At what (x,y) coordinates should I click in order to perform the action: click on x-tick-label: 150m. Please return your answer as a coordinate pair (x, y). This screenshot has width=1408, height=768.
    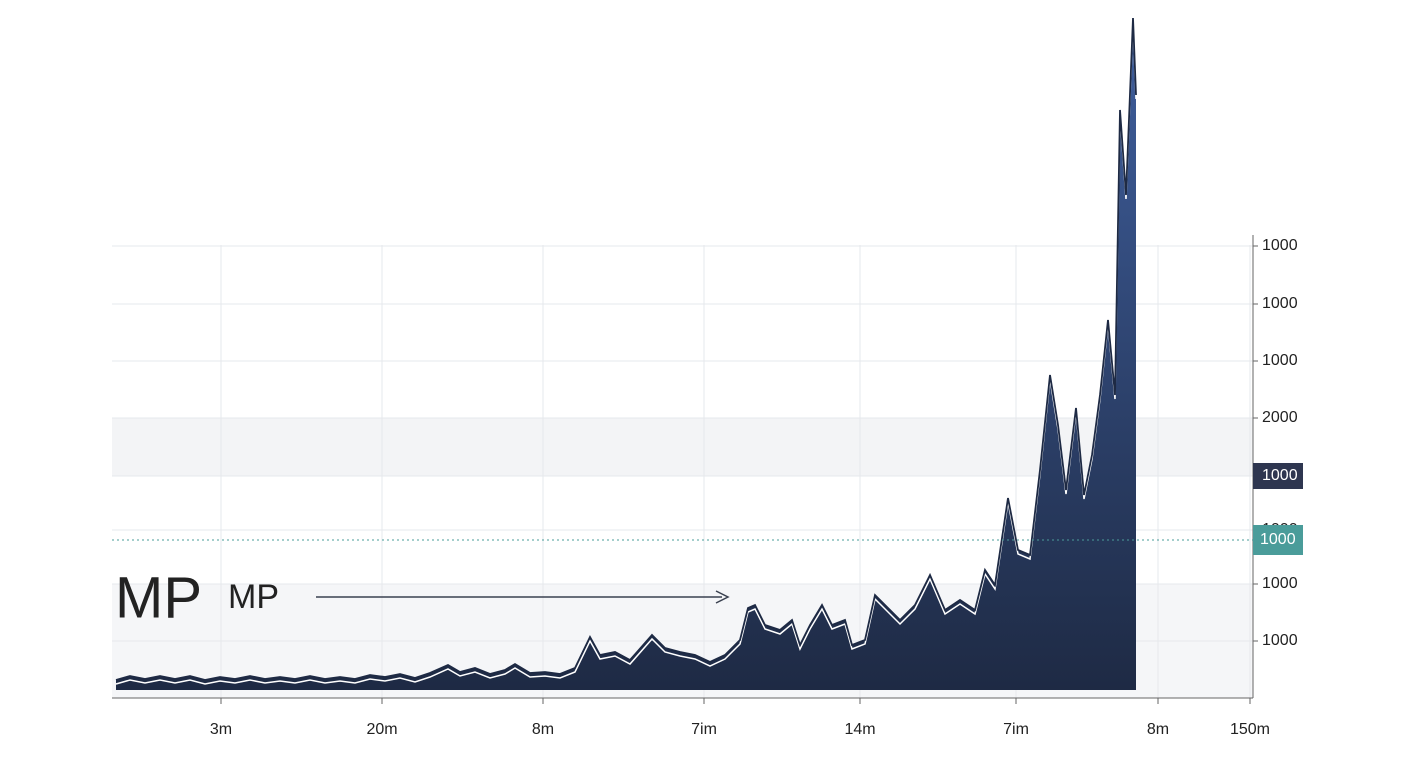
    Looking at the image, I should click on (1250, 729).